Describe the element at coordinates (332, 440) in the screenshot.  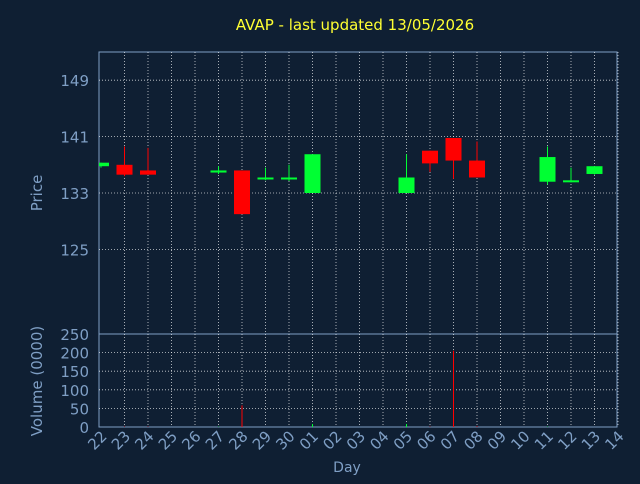
I see `x-tick-label: 02` at that location.